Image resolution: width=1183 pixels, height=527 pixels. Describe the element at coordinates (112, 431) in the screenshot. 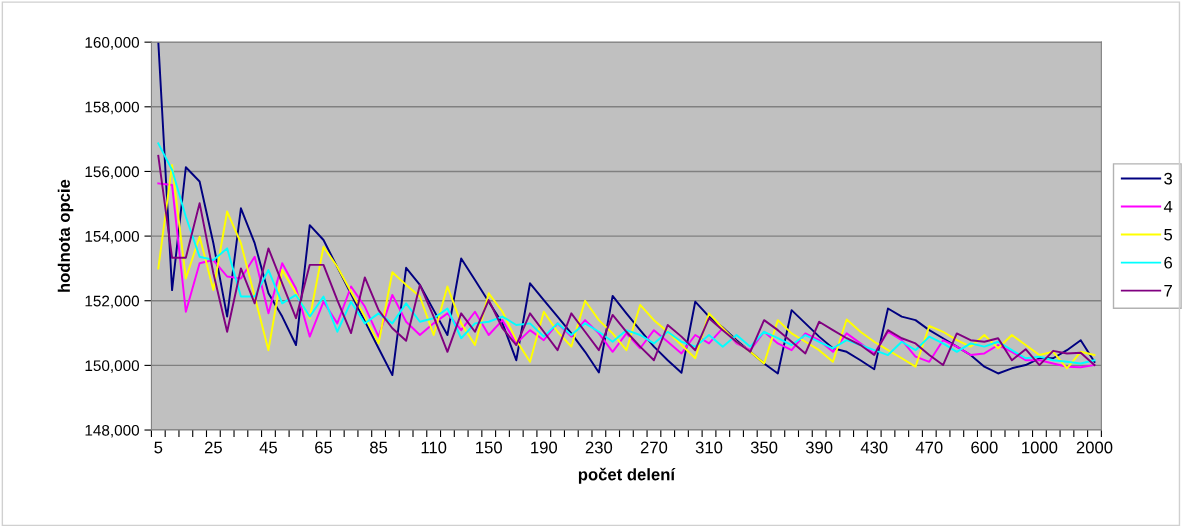

I see `y-tick-label: 148,000` at that location.